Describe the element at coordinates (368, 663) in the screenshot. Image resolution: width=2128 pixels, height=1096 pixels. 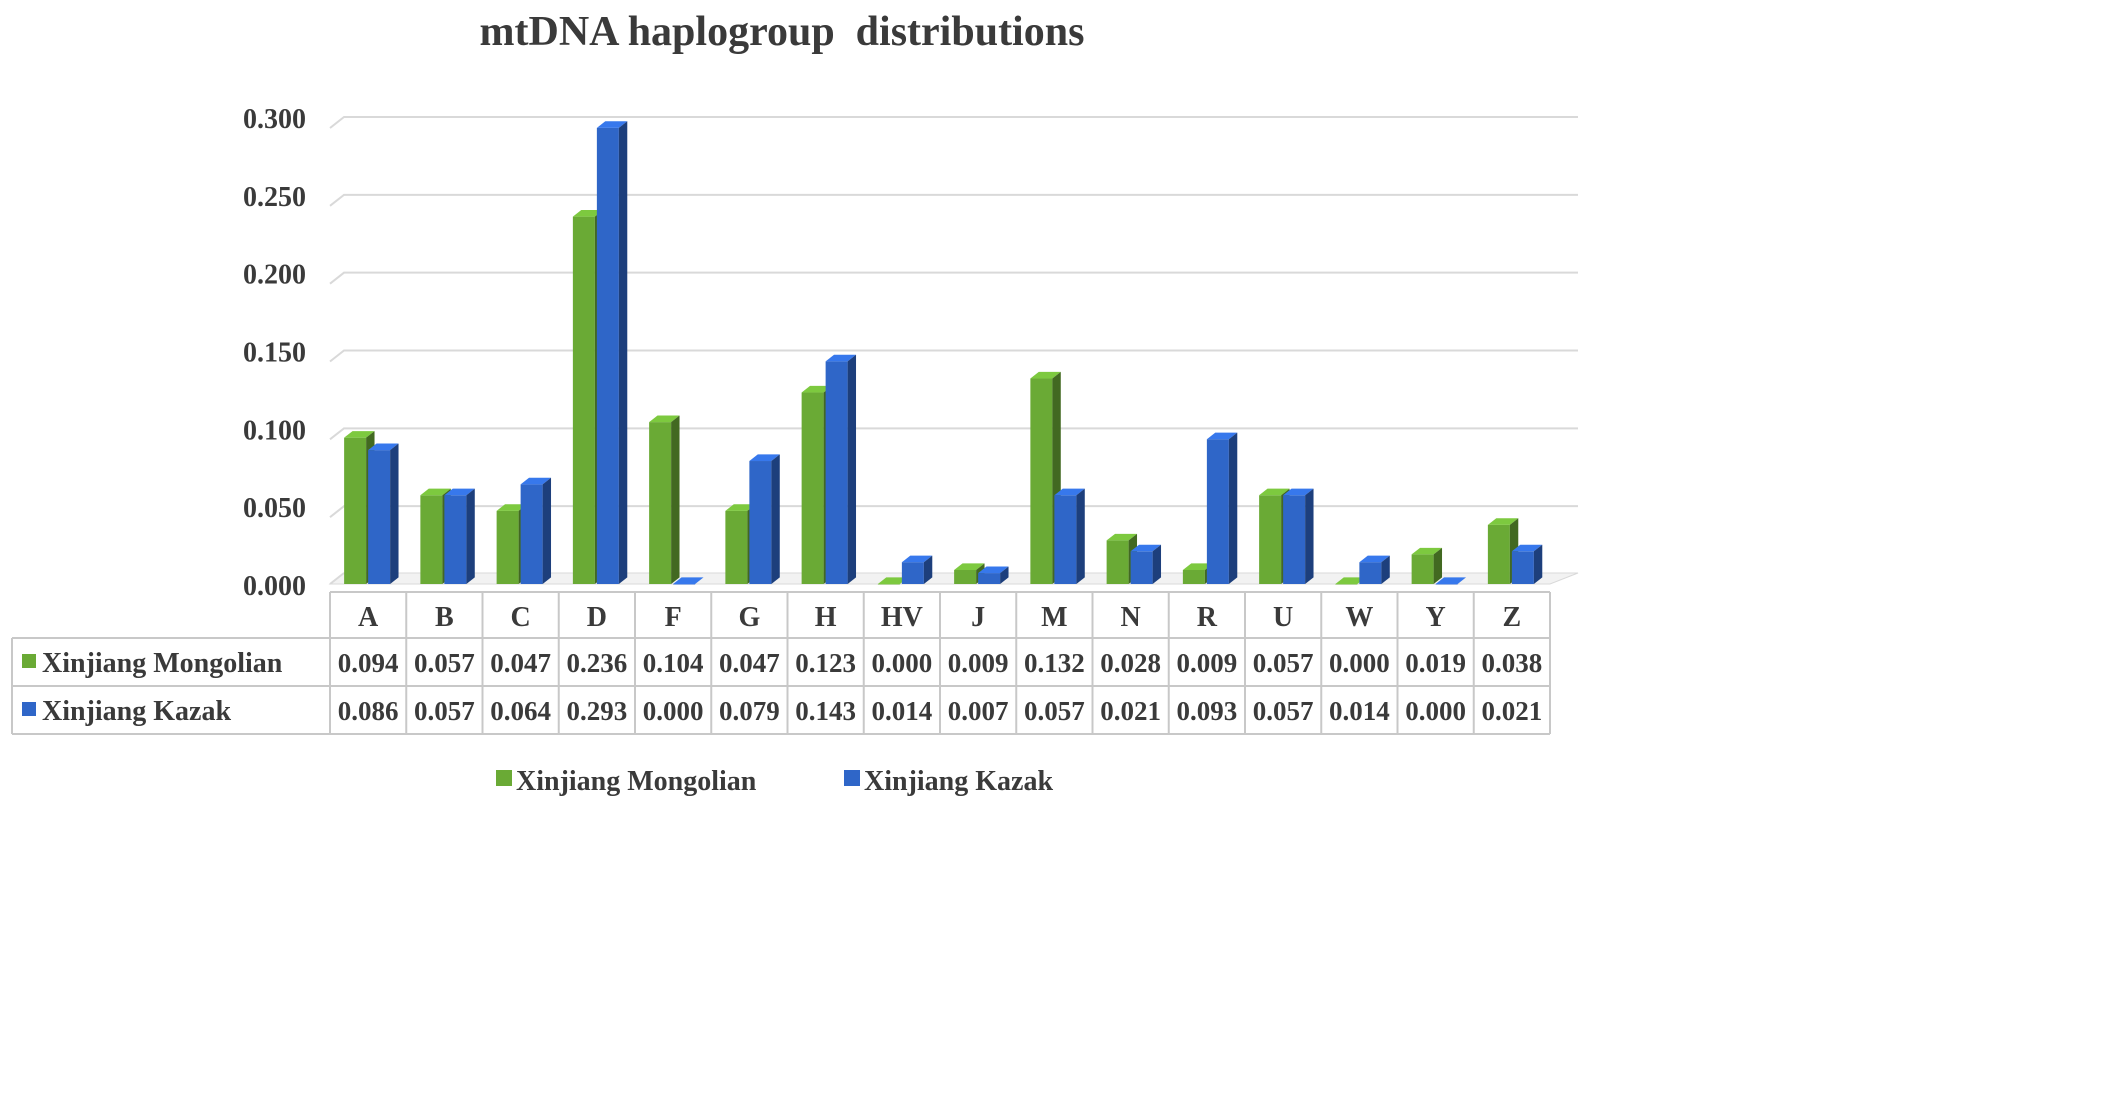
I see `table-cell-value: 0.094` at that location.